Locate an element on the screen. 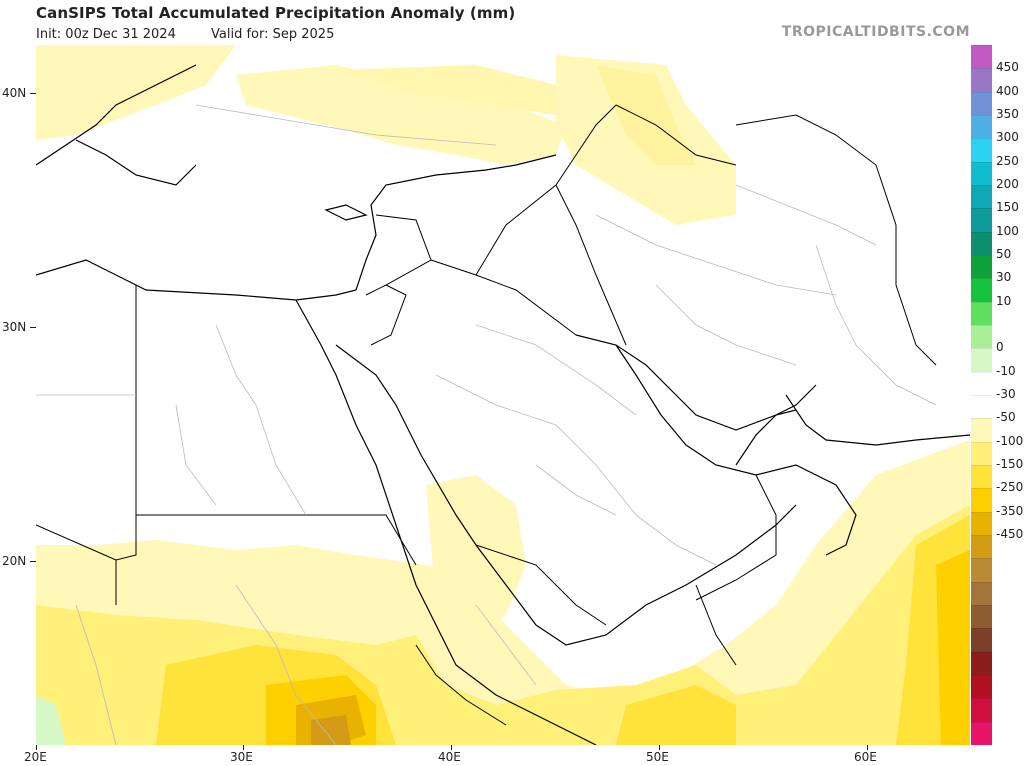 The width and height of the screenshot is (1024, 766). lat-label-40n: 40N is located at coordinates (14, 93).